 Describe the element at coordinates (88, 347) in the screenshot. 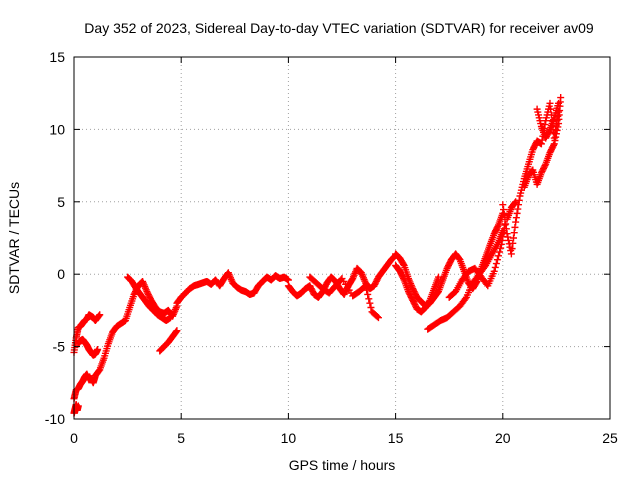

I see `series-track-c` at that location.